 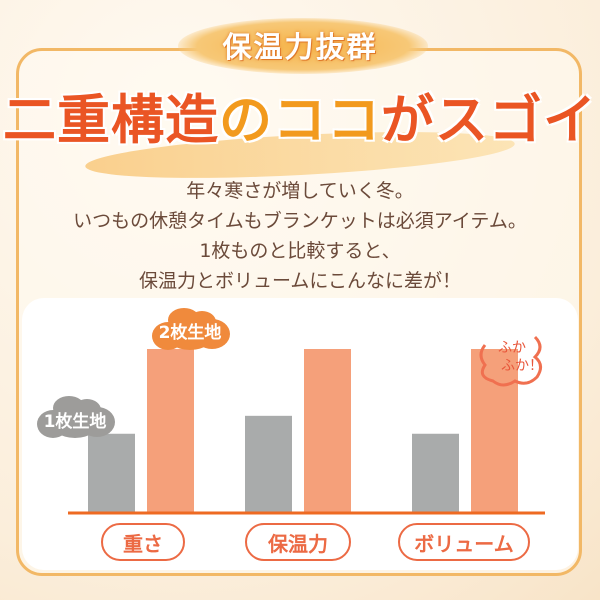 I want to click on description-line: 1枚ものと比較すると、, so click(x=300, y=251).